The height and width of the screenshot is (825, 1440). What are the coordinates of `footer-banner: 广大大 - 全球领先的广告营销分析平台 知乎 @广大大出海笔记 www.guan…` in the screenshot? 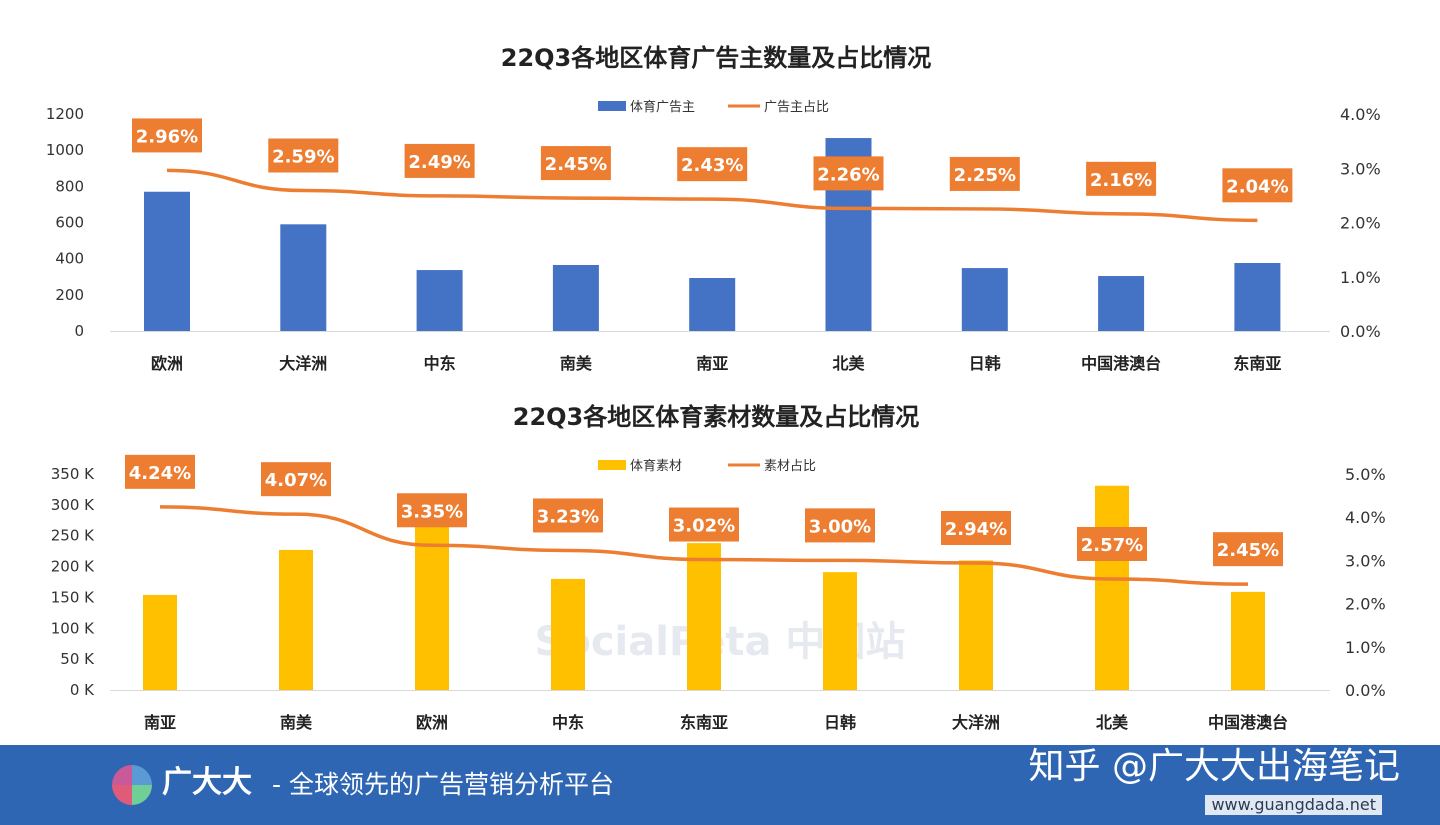 It's located at (720, 785).